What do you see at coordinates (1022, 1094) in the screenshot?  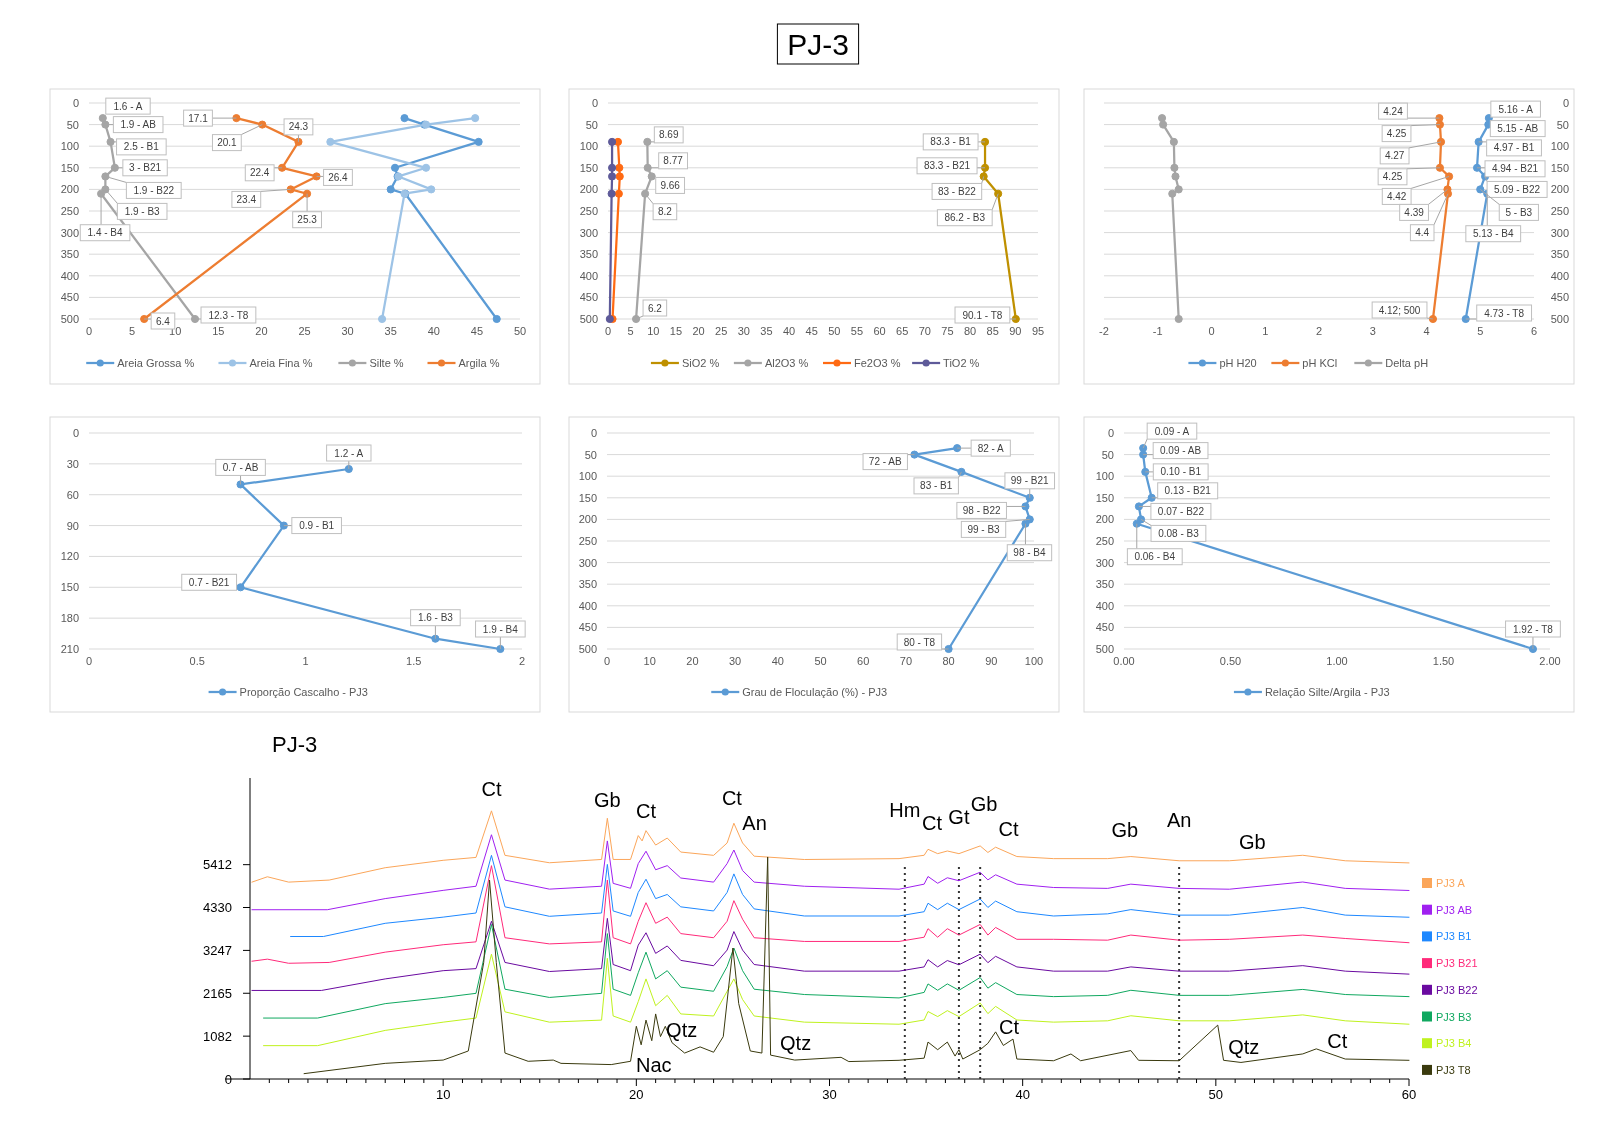 I see `x-tick-label: 40` at bounding box center [1022, 1094].